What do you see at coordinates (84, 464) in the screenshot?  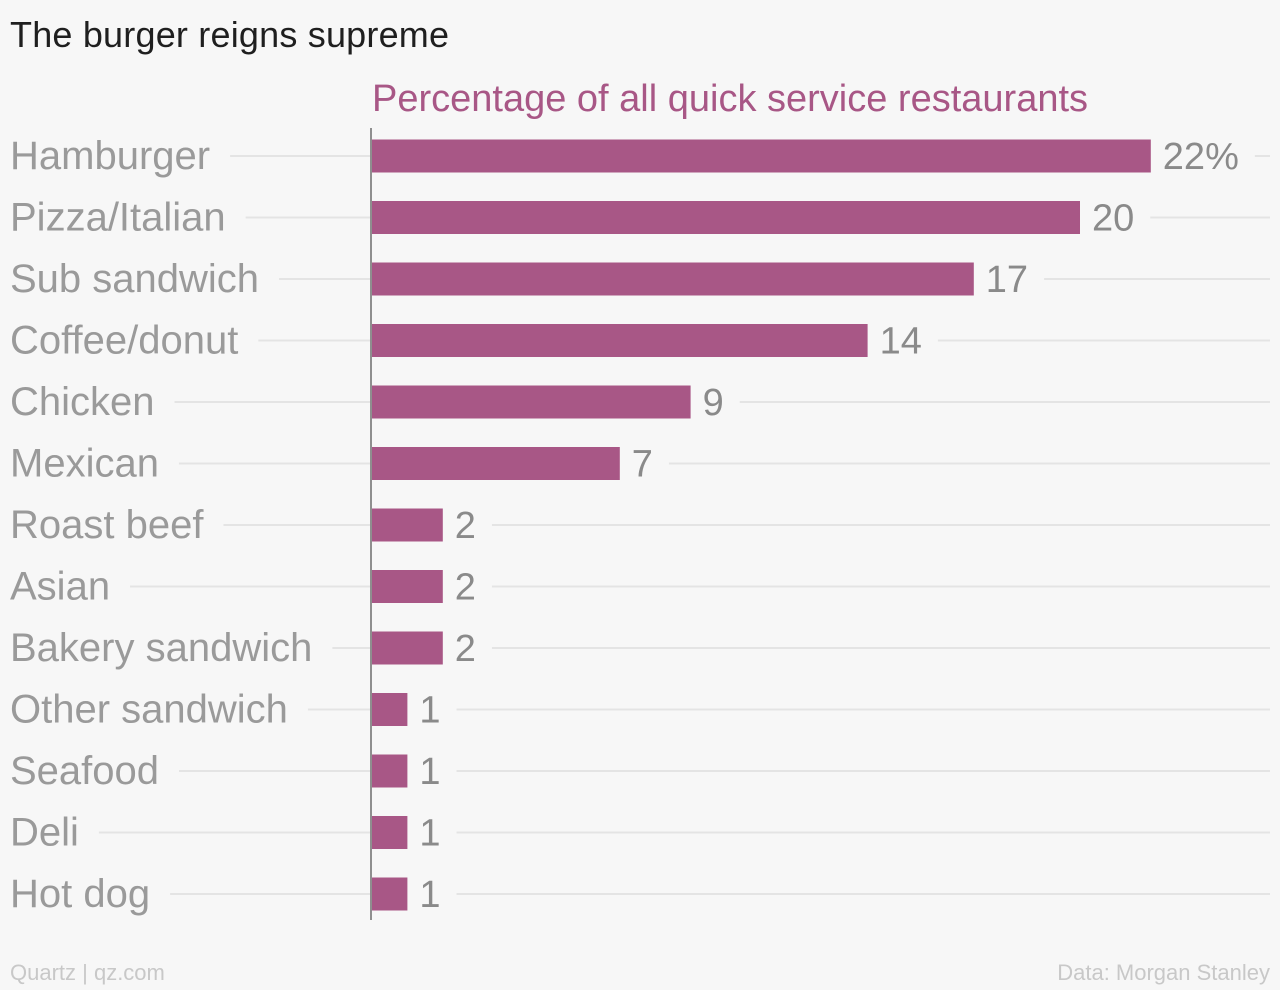 I see `category-label: Mexican` at bounding box center [84, 464].